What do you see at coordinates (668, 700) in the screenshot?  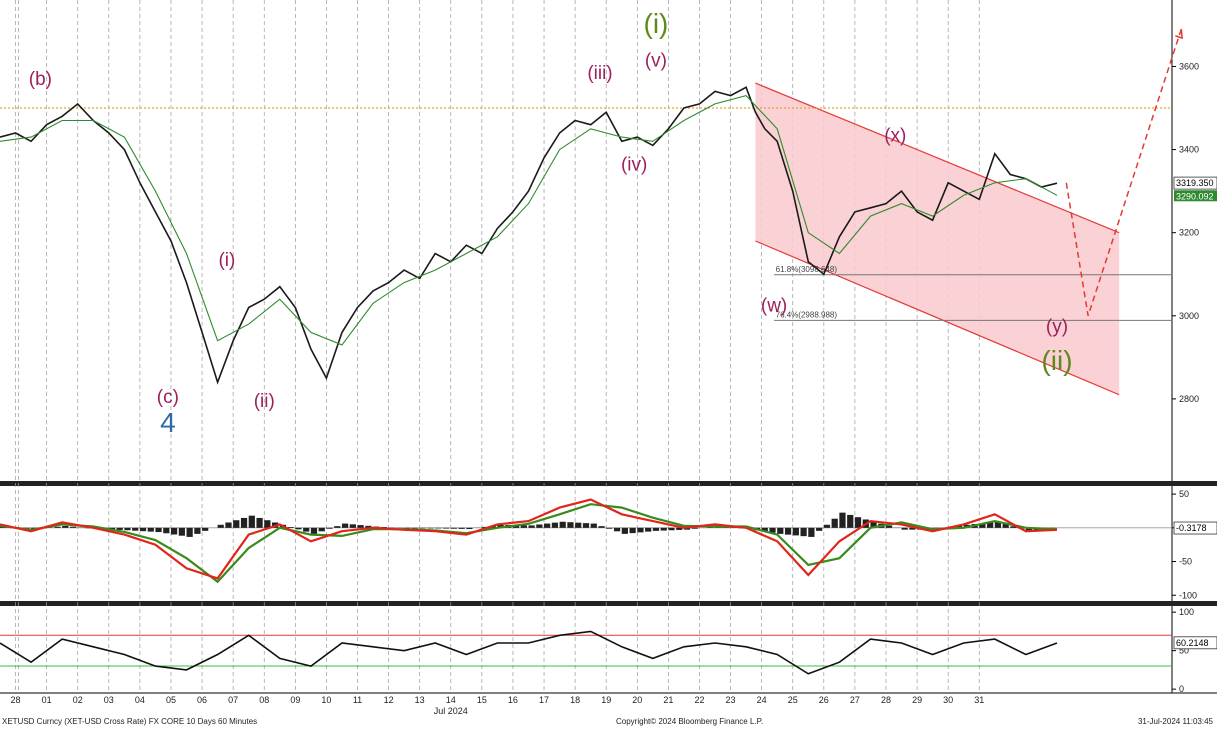 I see `x-tick-label: 21` at bounding box center [668, 700].